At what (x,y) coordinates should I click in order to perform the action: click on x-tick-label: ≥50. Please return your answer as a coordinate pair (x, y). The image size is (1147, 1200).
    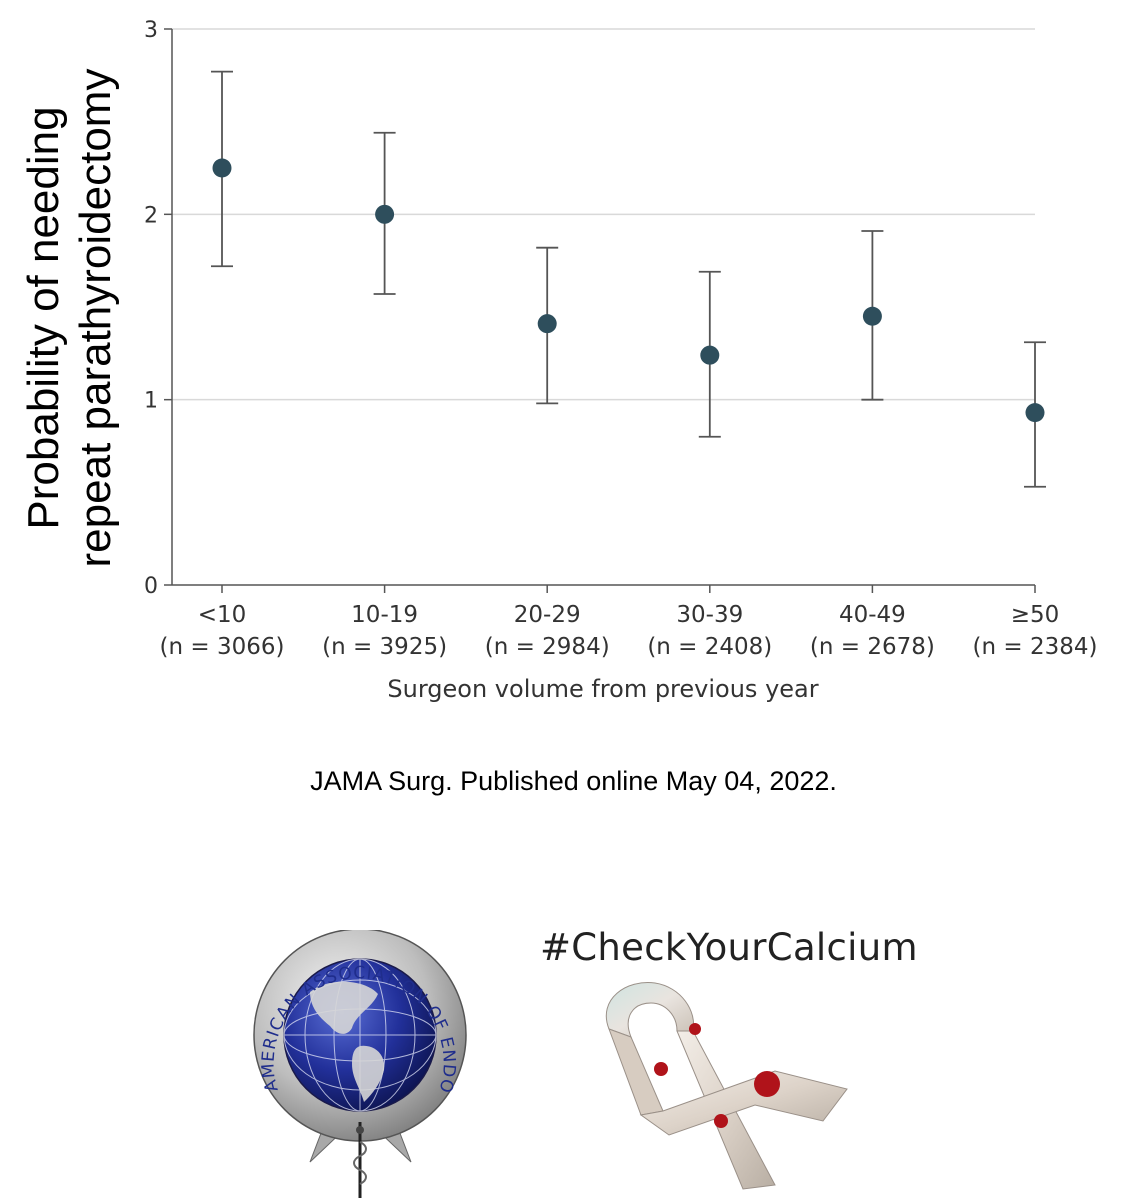
    Looking at the image, I should click on (1035, 615).